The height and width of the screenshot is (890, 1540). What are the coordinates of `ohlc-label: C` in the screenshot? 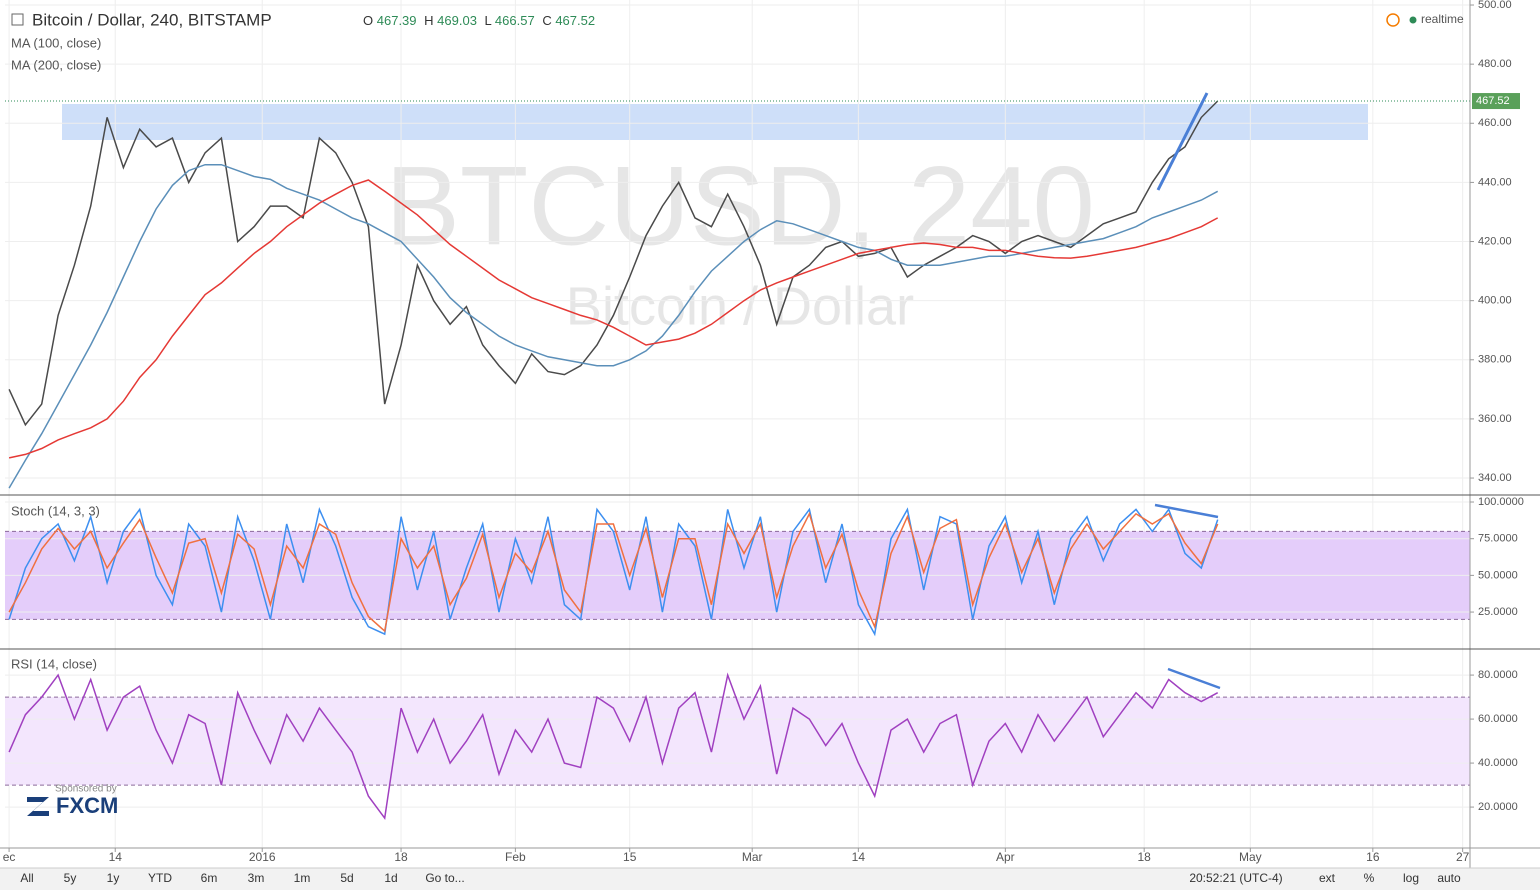 It's located at (546, 20).